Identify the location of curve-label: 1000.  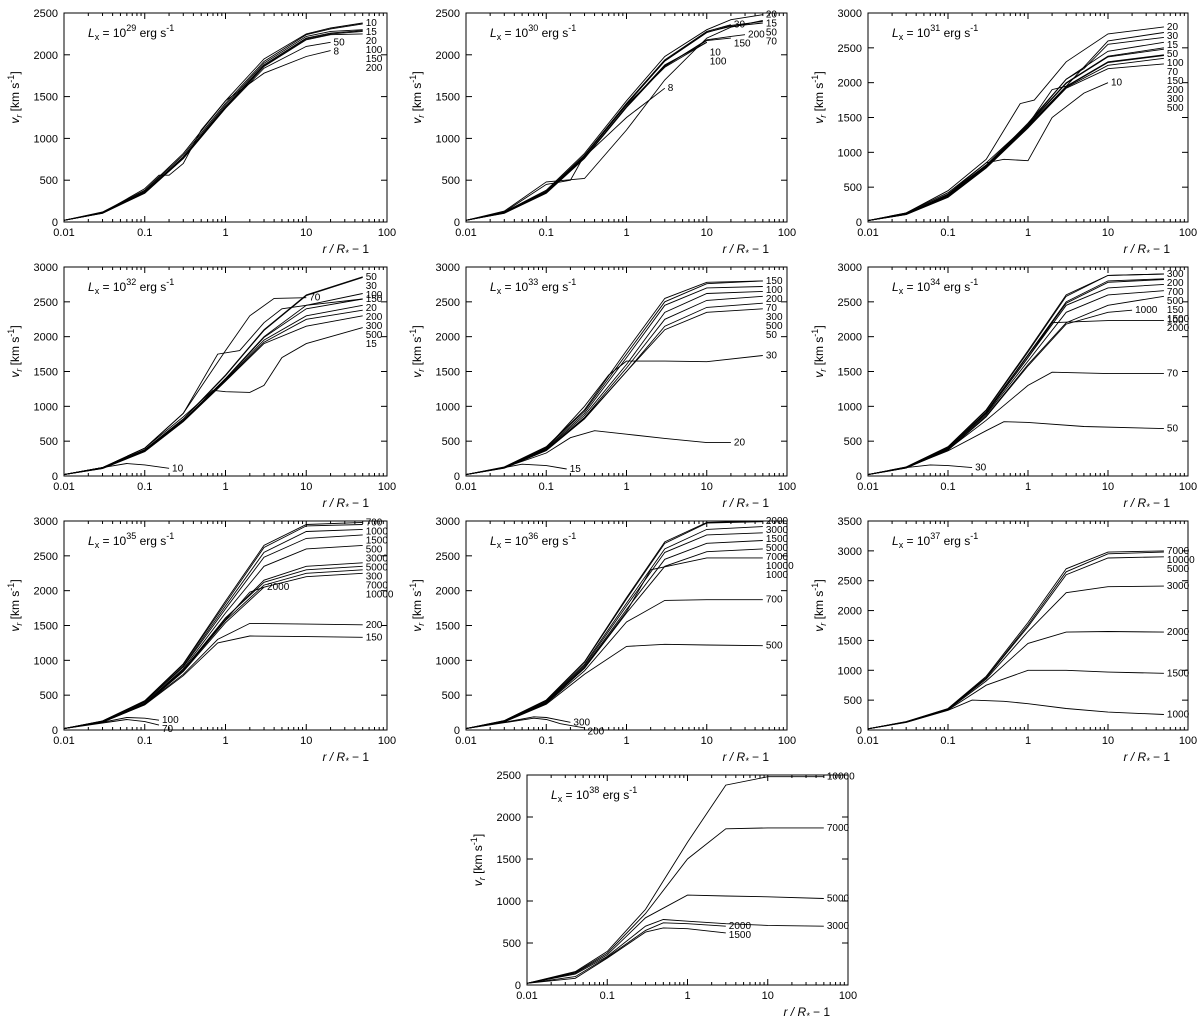
(377, 531).